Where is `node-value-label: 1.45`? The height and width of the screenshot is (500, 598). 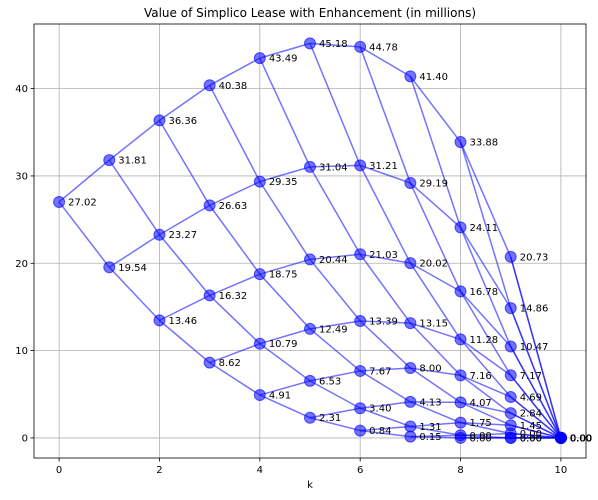 node-value-label: 1.45 is located at coordinates (531, 426).